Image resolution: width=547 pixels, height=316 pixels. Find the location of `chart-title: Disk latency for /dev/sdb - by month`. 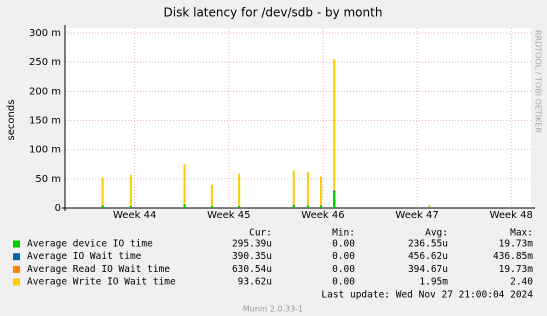

chart-title: Disk latency for /dev/sdb - by month is located at coordinates (273, 13).